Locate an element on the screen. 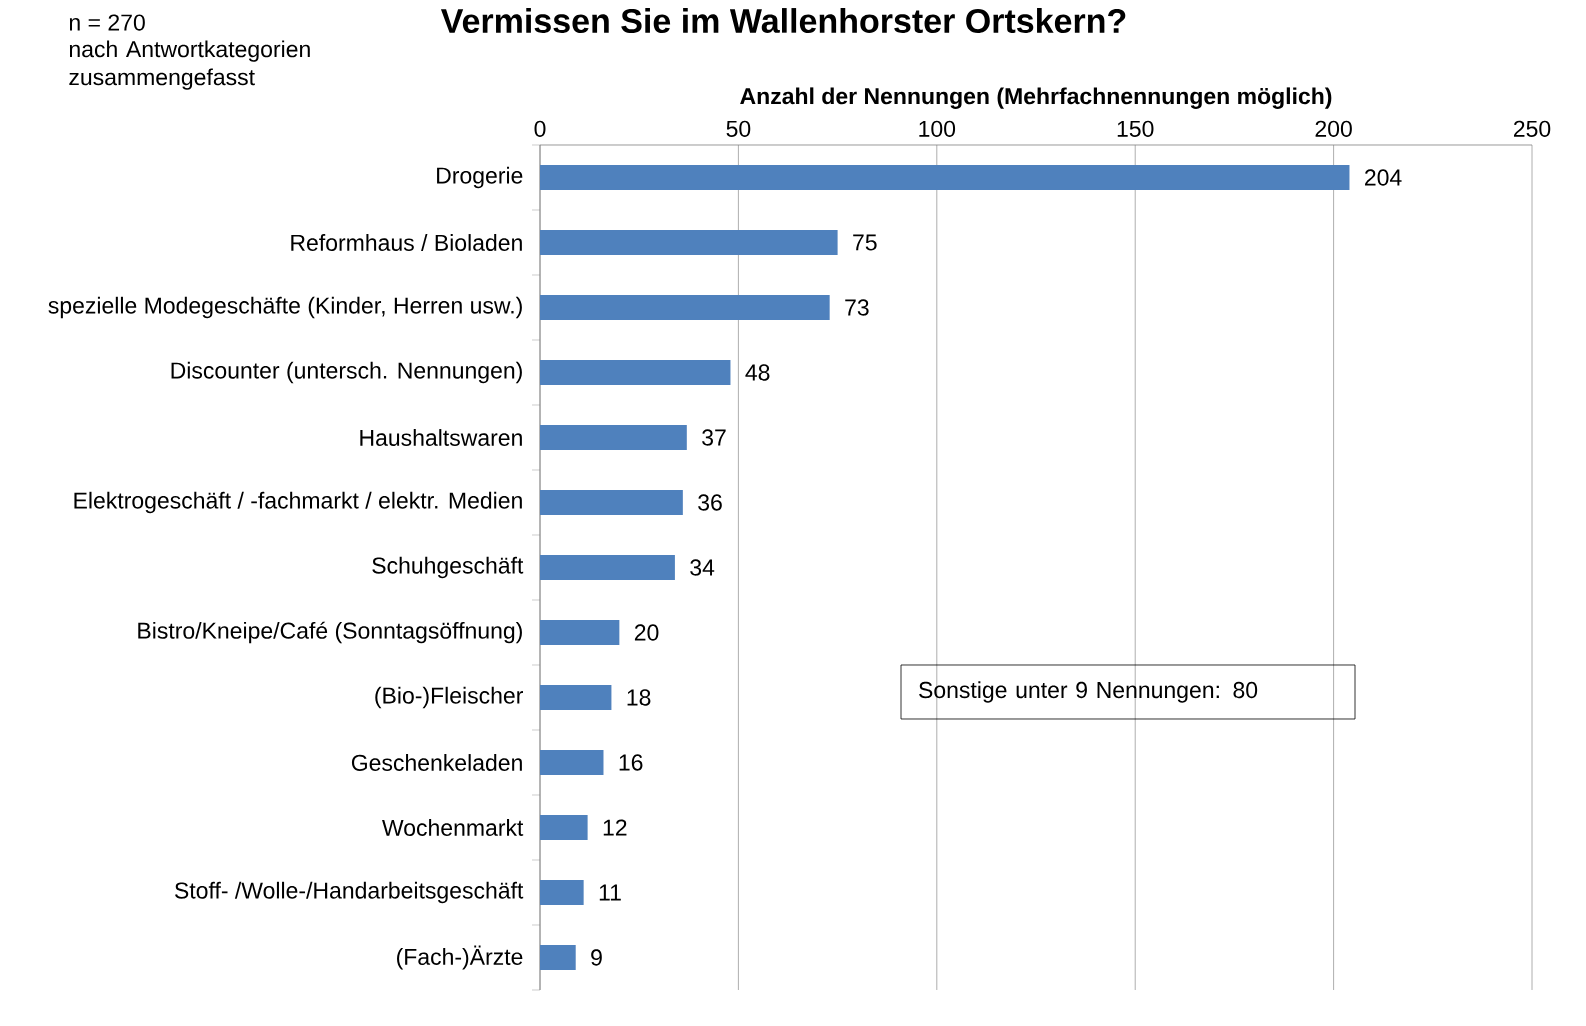 The width and height of the screenshot is (1586, 1026). data-label: 12 is located at coordinates (615, 827).